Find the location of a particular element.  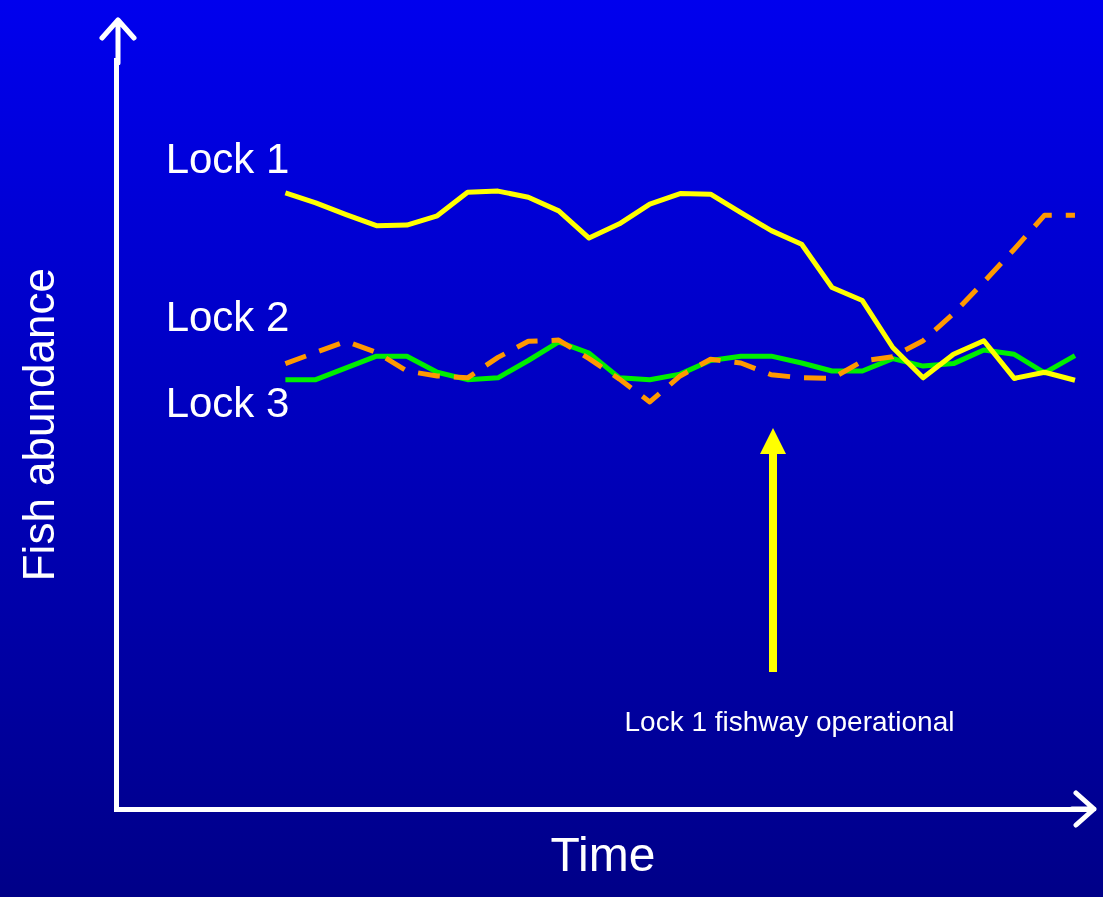

annotation: Lock 1 fishway operational is located at coordinates (789, 721).